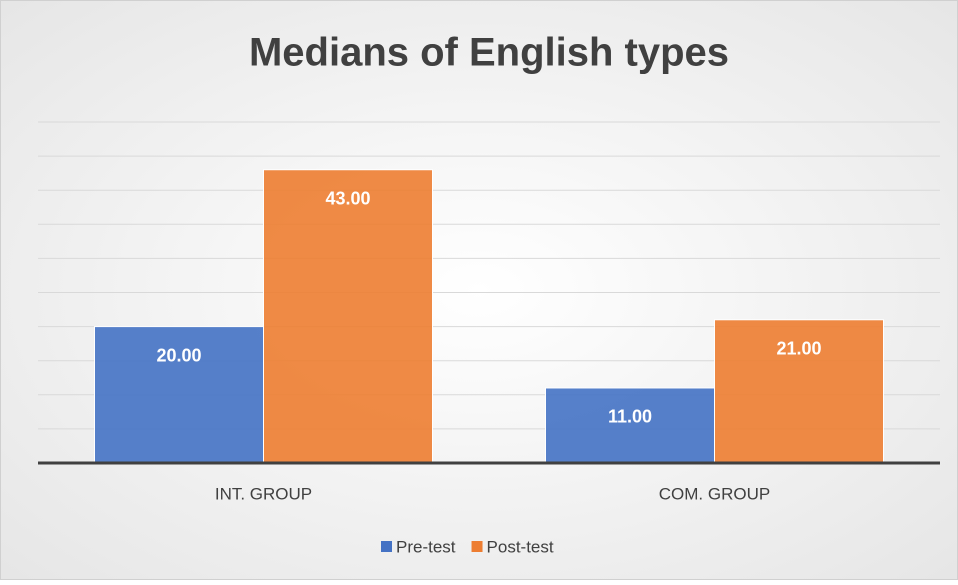 This screenshot has width=958, height=585. What do you see at coordinates (263, 493) in the screenshot?
I see `x-tick-label: INT. GROUP` at bounding box center [263, 493].